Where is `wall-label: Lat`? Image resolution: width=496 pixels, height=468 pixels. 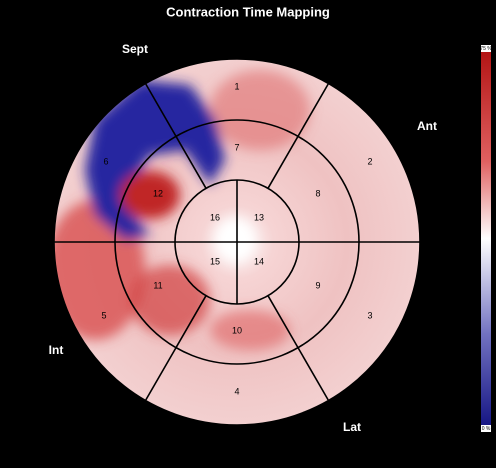
wall-label: Lat is located at coordinates (352, 427).